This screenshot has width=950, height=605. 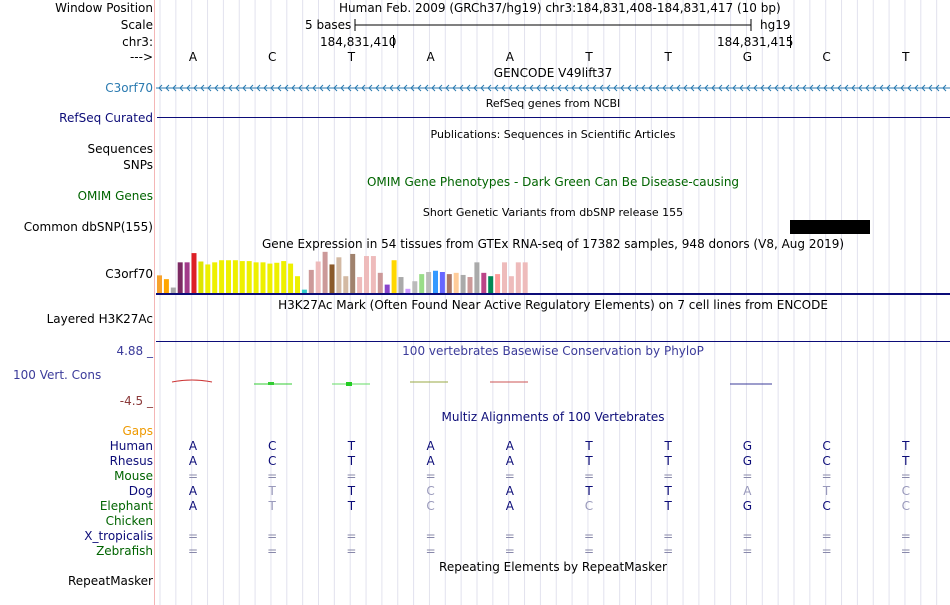 What do you see at coordinates (131, 461) in the screenshot?
I see `species-label-rhesus: Rhesus` at bounding box center [131, 461].